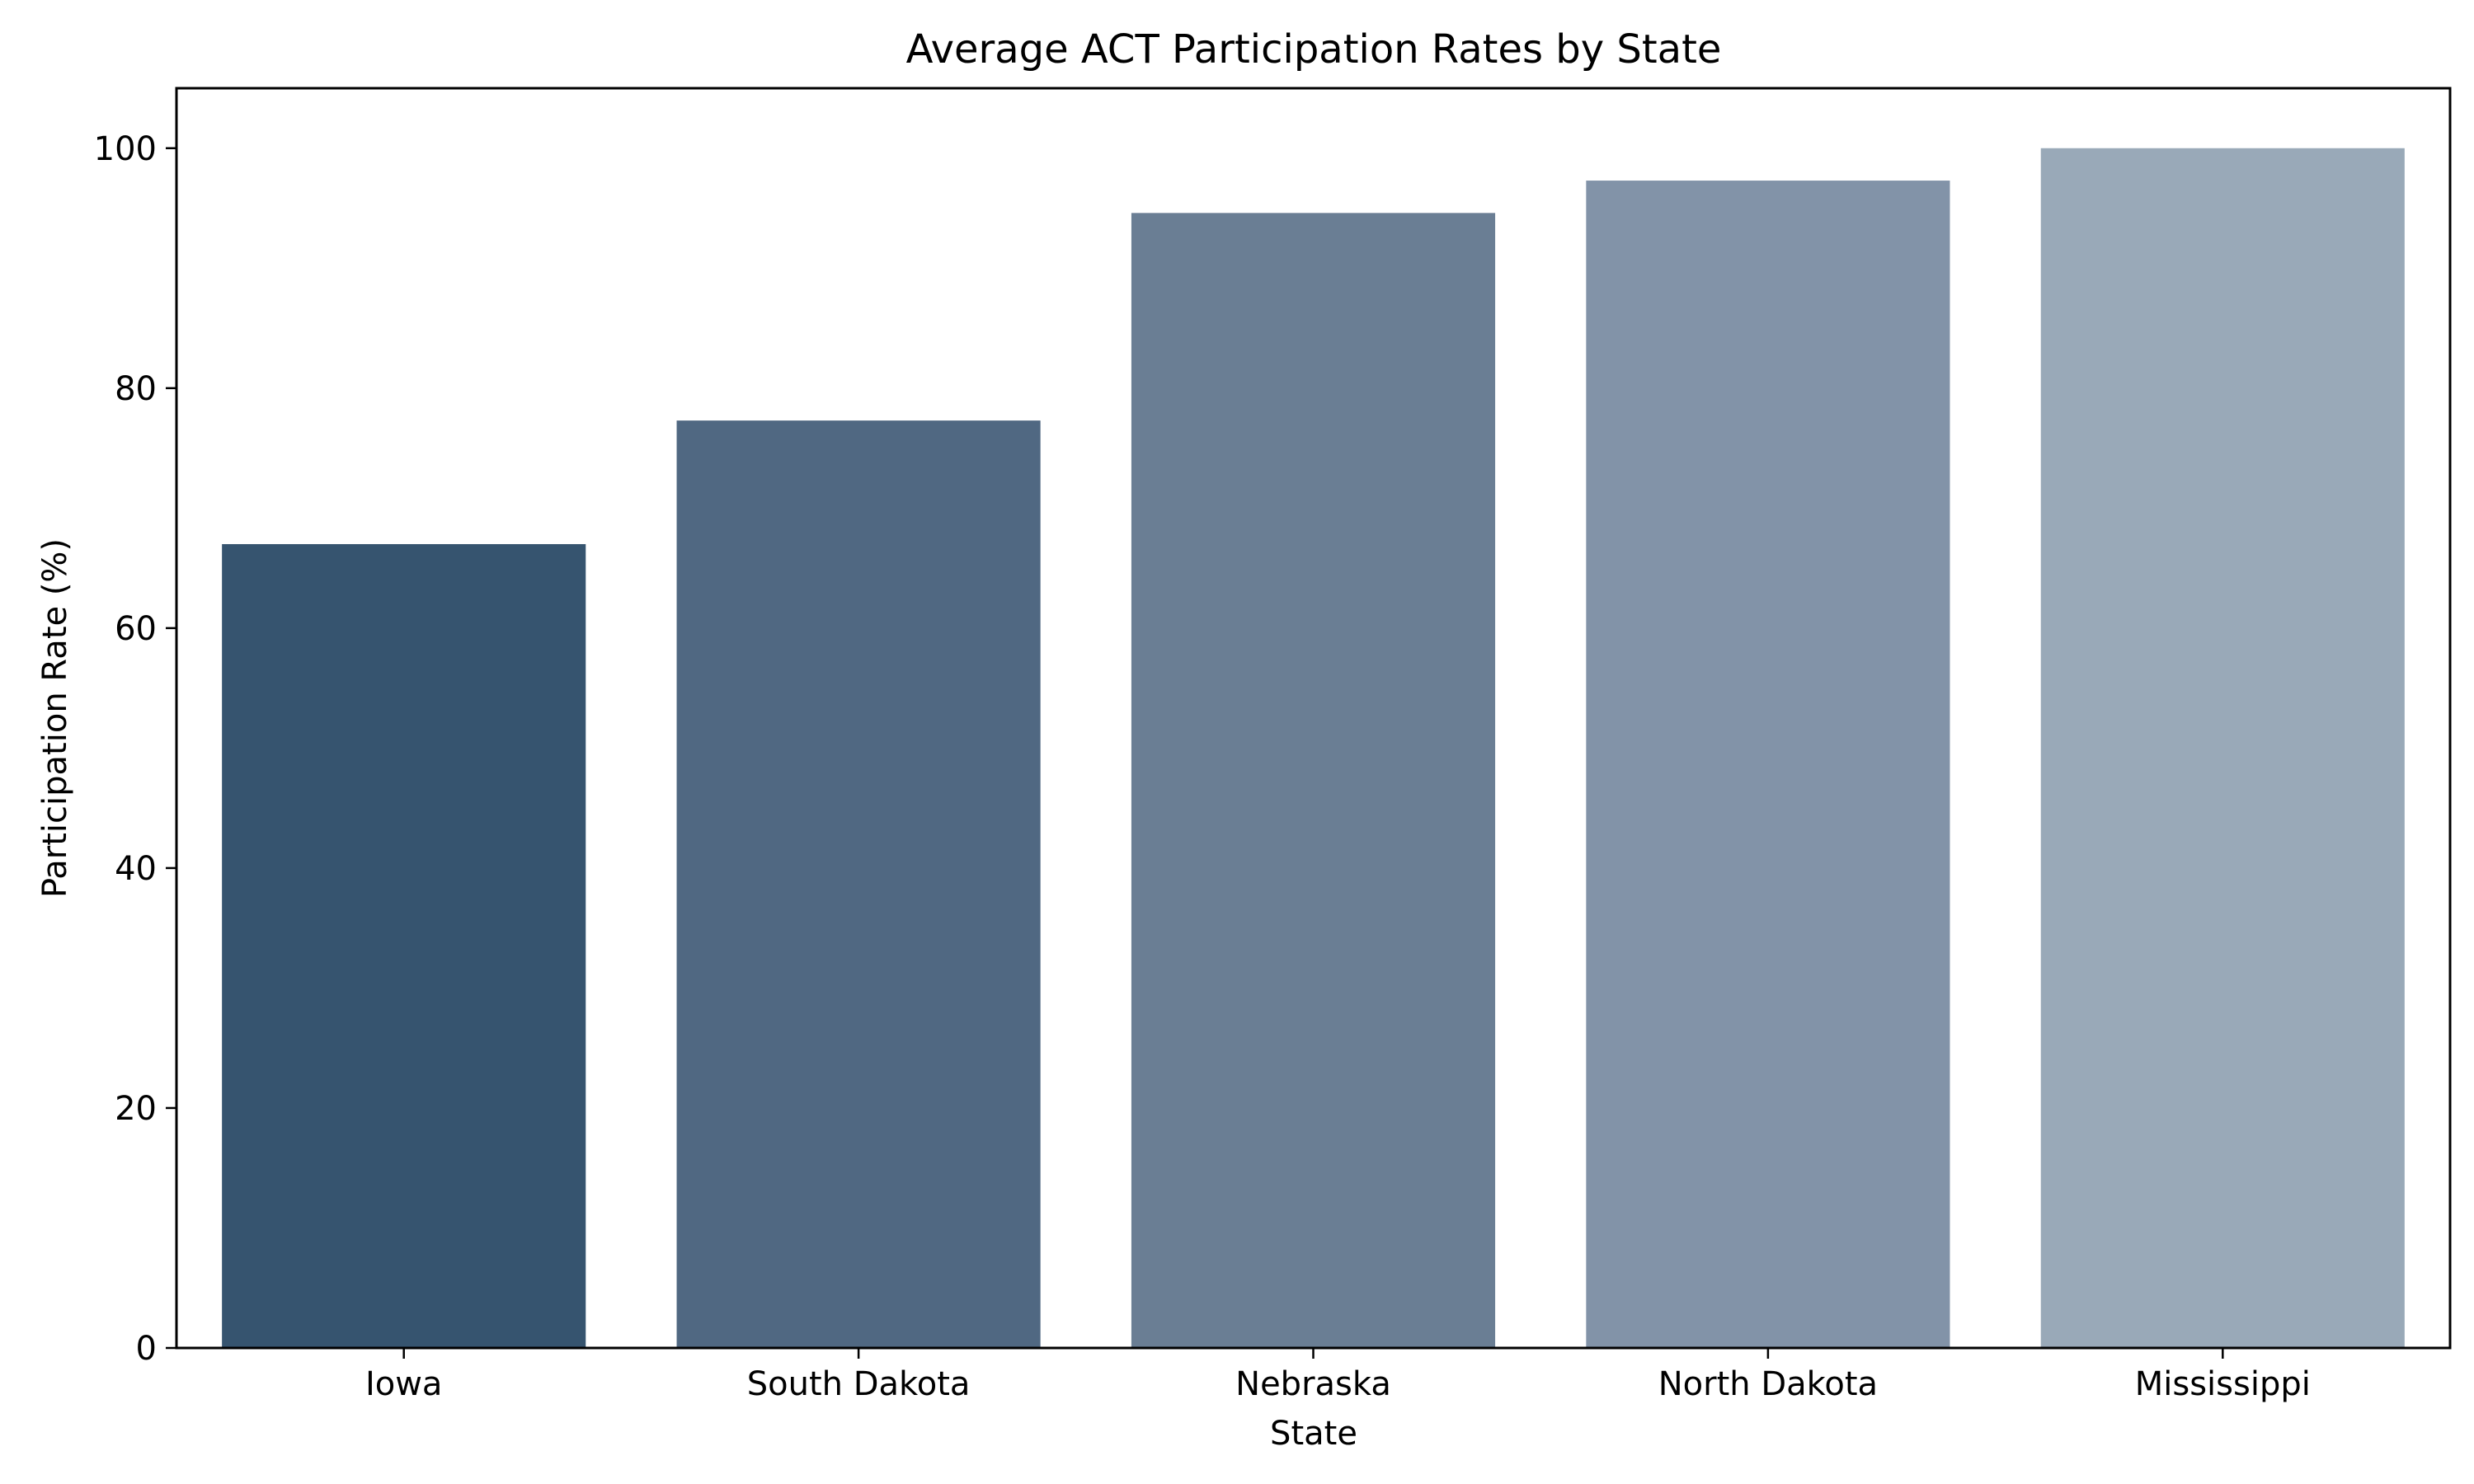  I want to click on x-tick-label: South Dakota, so click(859, 1384).